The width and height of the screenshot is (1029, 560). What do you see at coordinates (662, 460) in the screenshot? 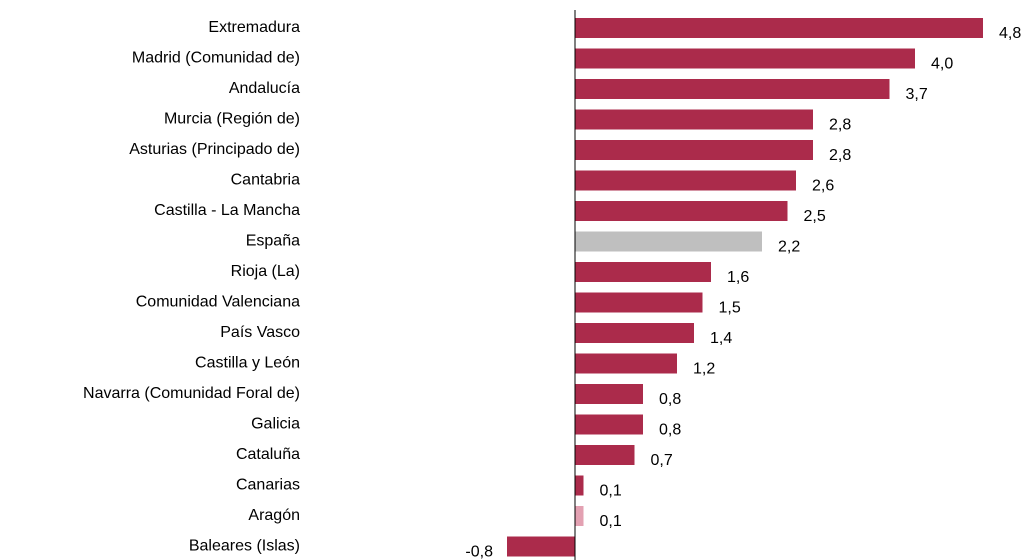
I see `value-label: 0,7` at bounding box center [662, 460].